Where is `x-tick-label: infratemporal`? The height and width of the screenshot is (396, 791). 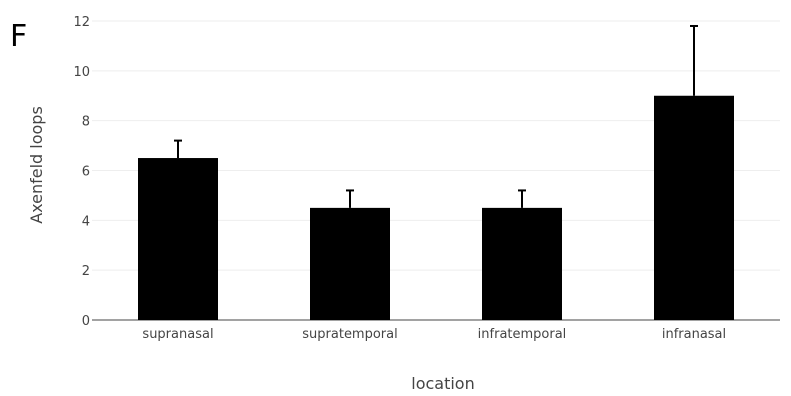
x-tick-label: infratemporal is located at coordinates (522, 334).